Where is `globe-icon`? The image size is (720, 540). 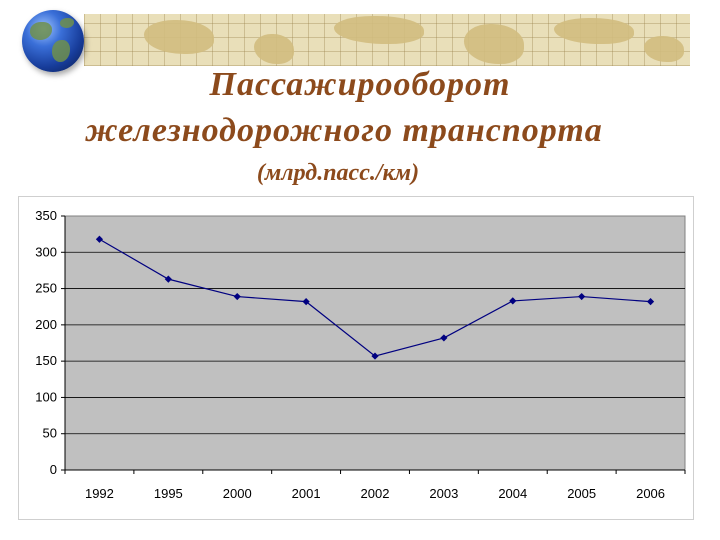
globe-icon is located at coordinates (53, 41).